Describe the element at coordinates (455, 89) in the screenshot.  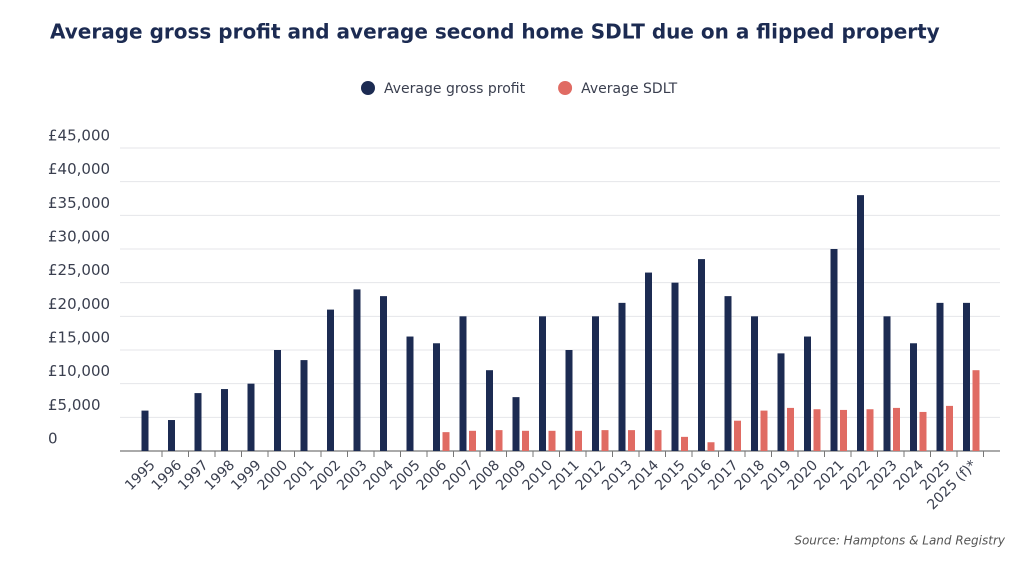
I see `legend-label: Average gross profit` at that location.